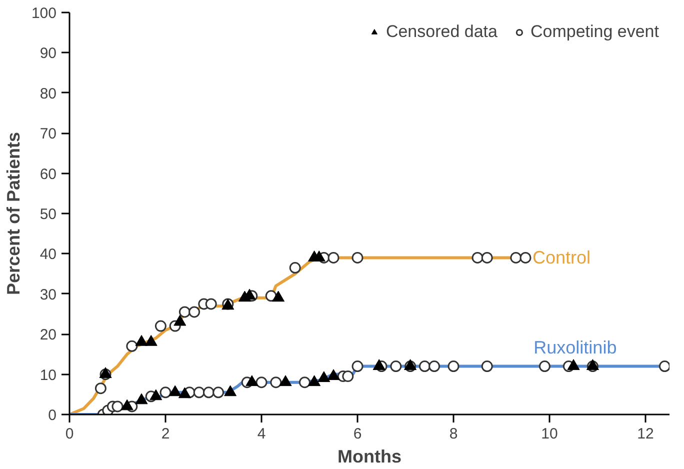  Describe the element at coordinates (52, 415) in the screenshot. I see `y-tick-label: 0` at that location.